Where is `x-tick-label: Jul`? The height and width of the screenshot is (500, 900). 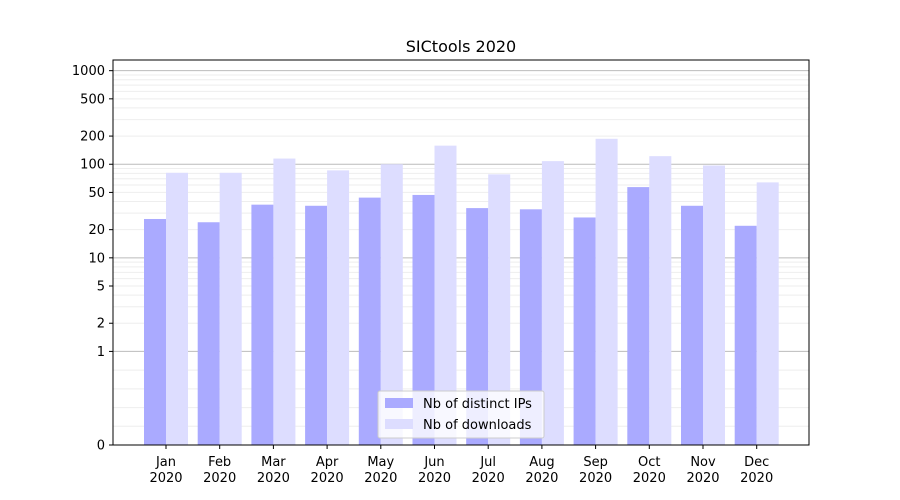
x-tick-label: Jul is located at coordinates (487, 462).